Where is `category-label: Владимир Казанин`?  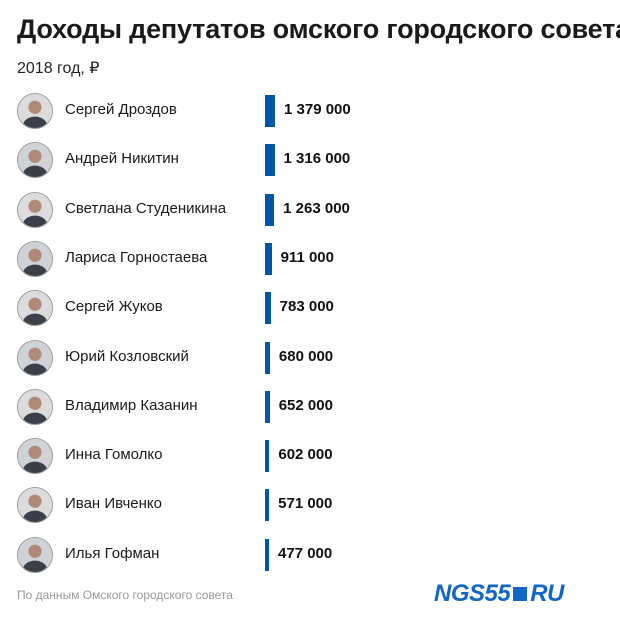
category-label: Владимир Казанин is located at coordinates (131, 405).